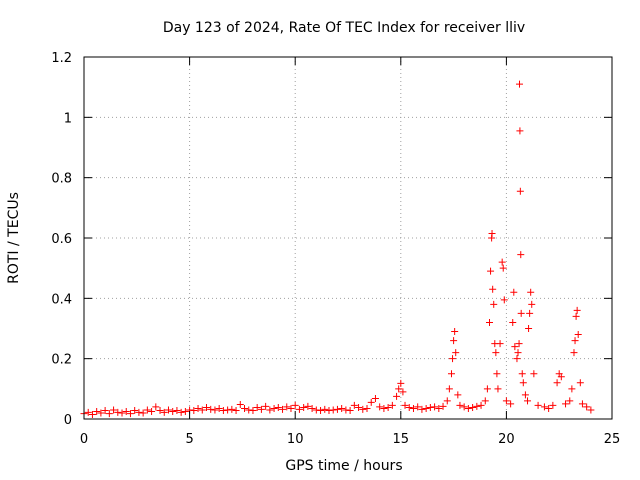 The image size is (640, 480). I want to click on x-tick-label: 20, so click(506, 439).